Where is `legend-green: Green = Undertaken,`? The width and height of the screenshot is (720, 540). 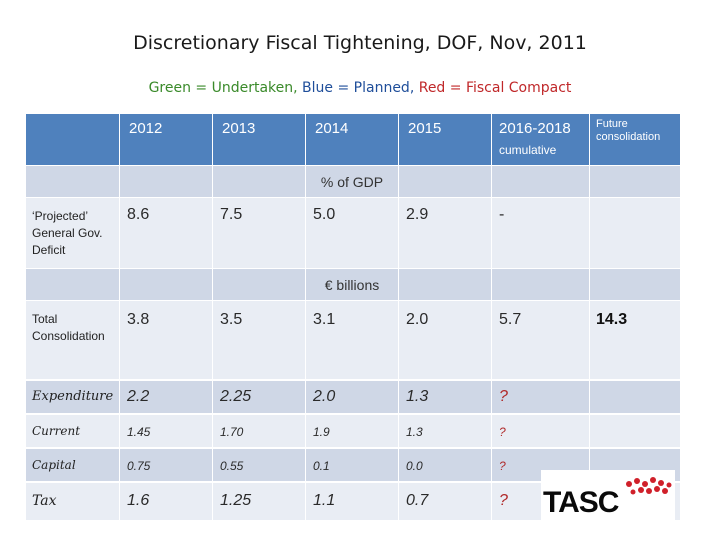 legend-green: Green = Undertaken, is located at coordinates (223, 88).